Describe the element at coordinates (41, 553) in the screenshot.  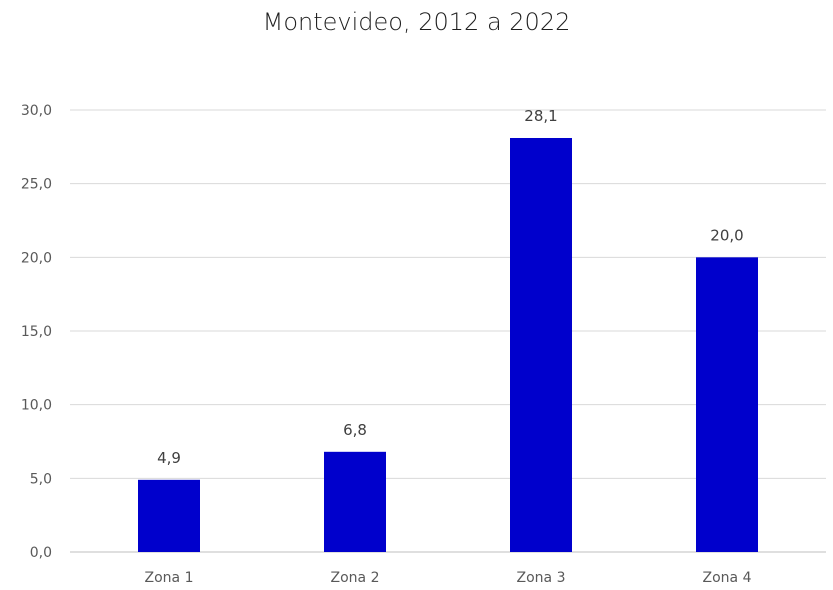
I see `y-tick-label: 0,0` at that location.